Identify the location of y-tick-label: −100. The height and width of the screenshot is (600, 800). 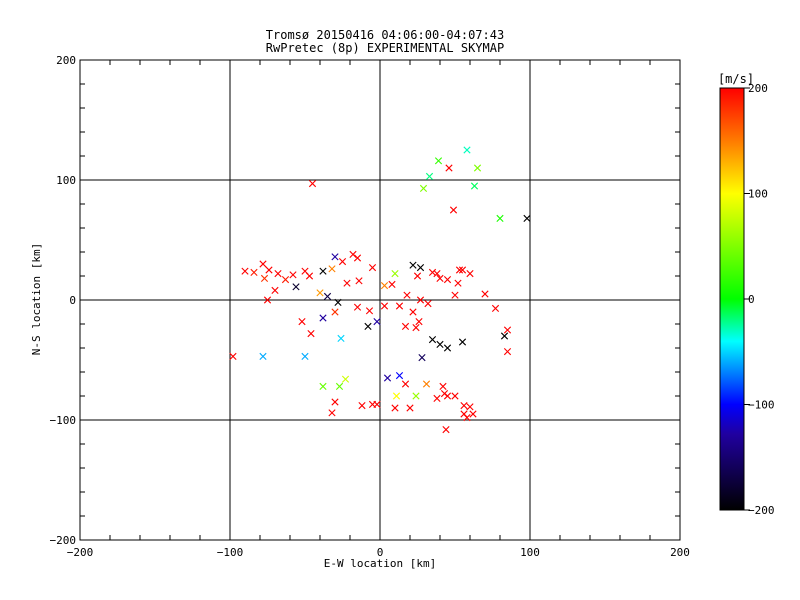
(63, 420).